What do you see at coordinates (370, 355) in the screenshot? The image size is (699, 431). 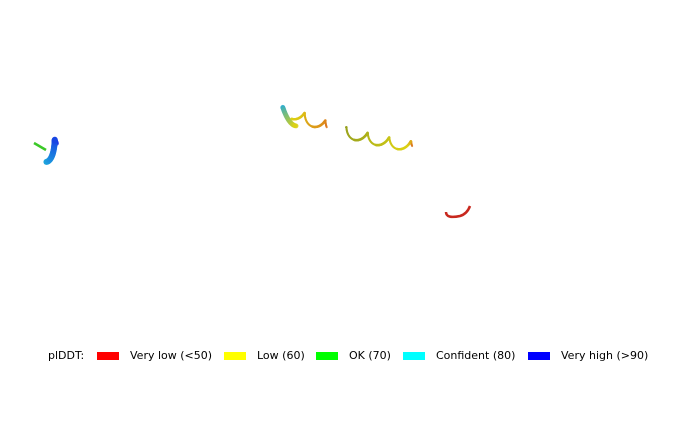 I see `legend-label: OK (70)` at bounding box center [370, 355].